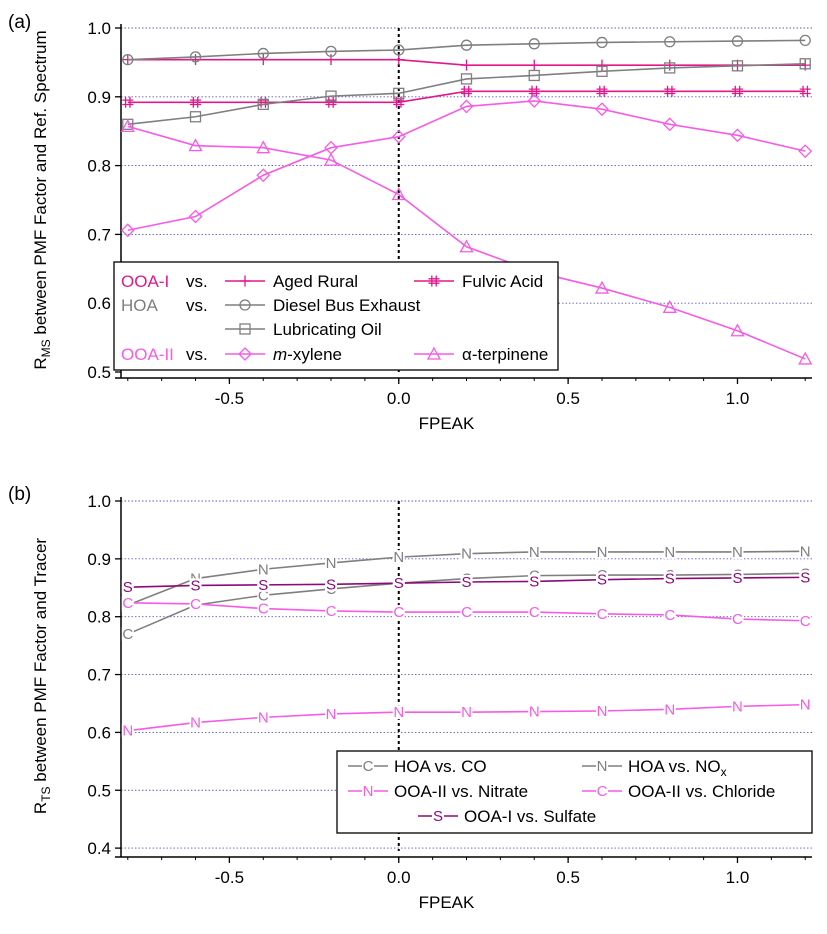 Image resolution: width=827 pixels, height=934 pixels. I want to click on legend-entry-label: OOA-I vs. Sulfate, so click(530, 816).